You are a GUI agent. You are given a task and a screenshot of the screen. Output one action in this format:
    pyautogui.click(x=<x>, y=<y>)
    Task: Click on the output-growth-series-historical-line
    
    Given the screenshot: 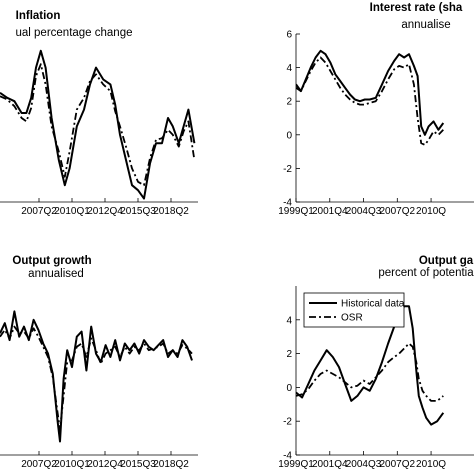 What is the action you would take?
    pyautogui.click(x=96, y=376)
    